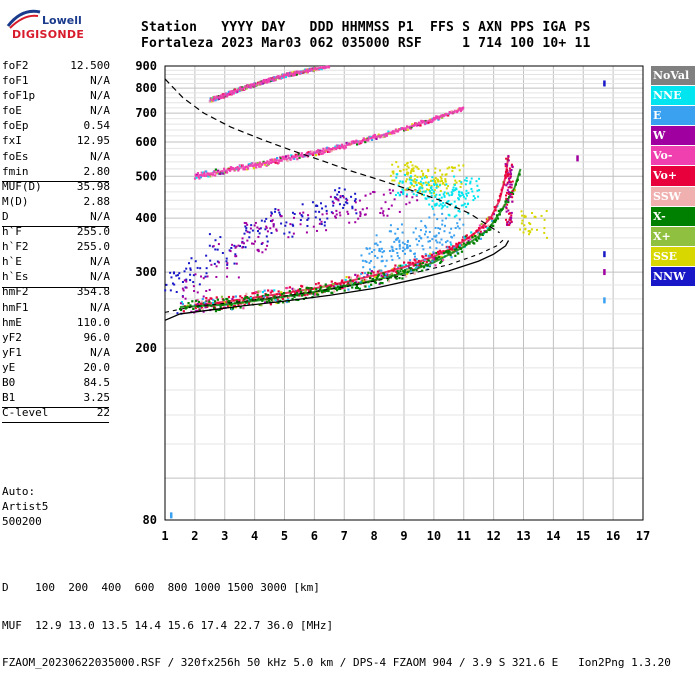 This screenshot has width=700, height=682. I want to click on param-value: N/A, so click(100, 96).